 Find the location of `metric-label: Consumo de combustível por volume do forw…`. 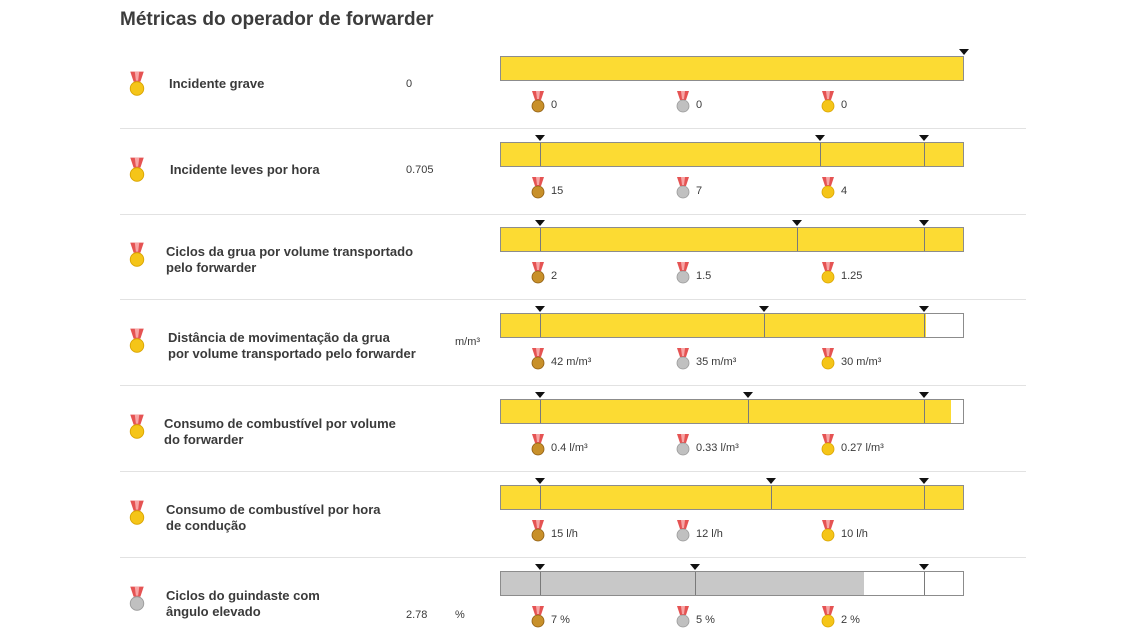

metric-label: Consumo de combustível por volume do forw… is located at coordinates (280, 431).